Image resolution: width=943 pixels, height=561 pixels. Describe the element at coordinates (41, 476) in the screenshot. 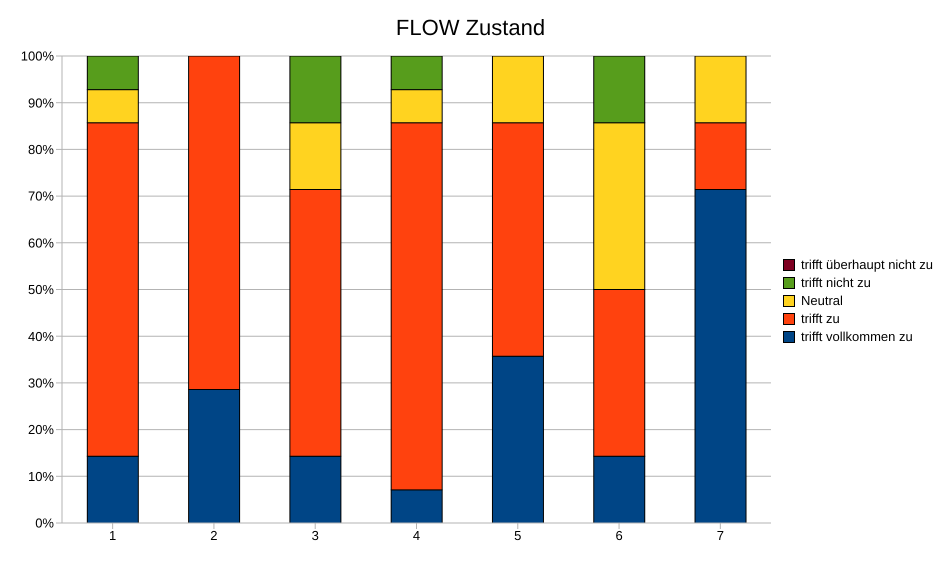

I see `y-tick-label: 10%` at that location.